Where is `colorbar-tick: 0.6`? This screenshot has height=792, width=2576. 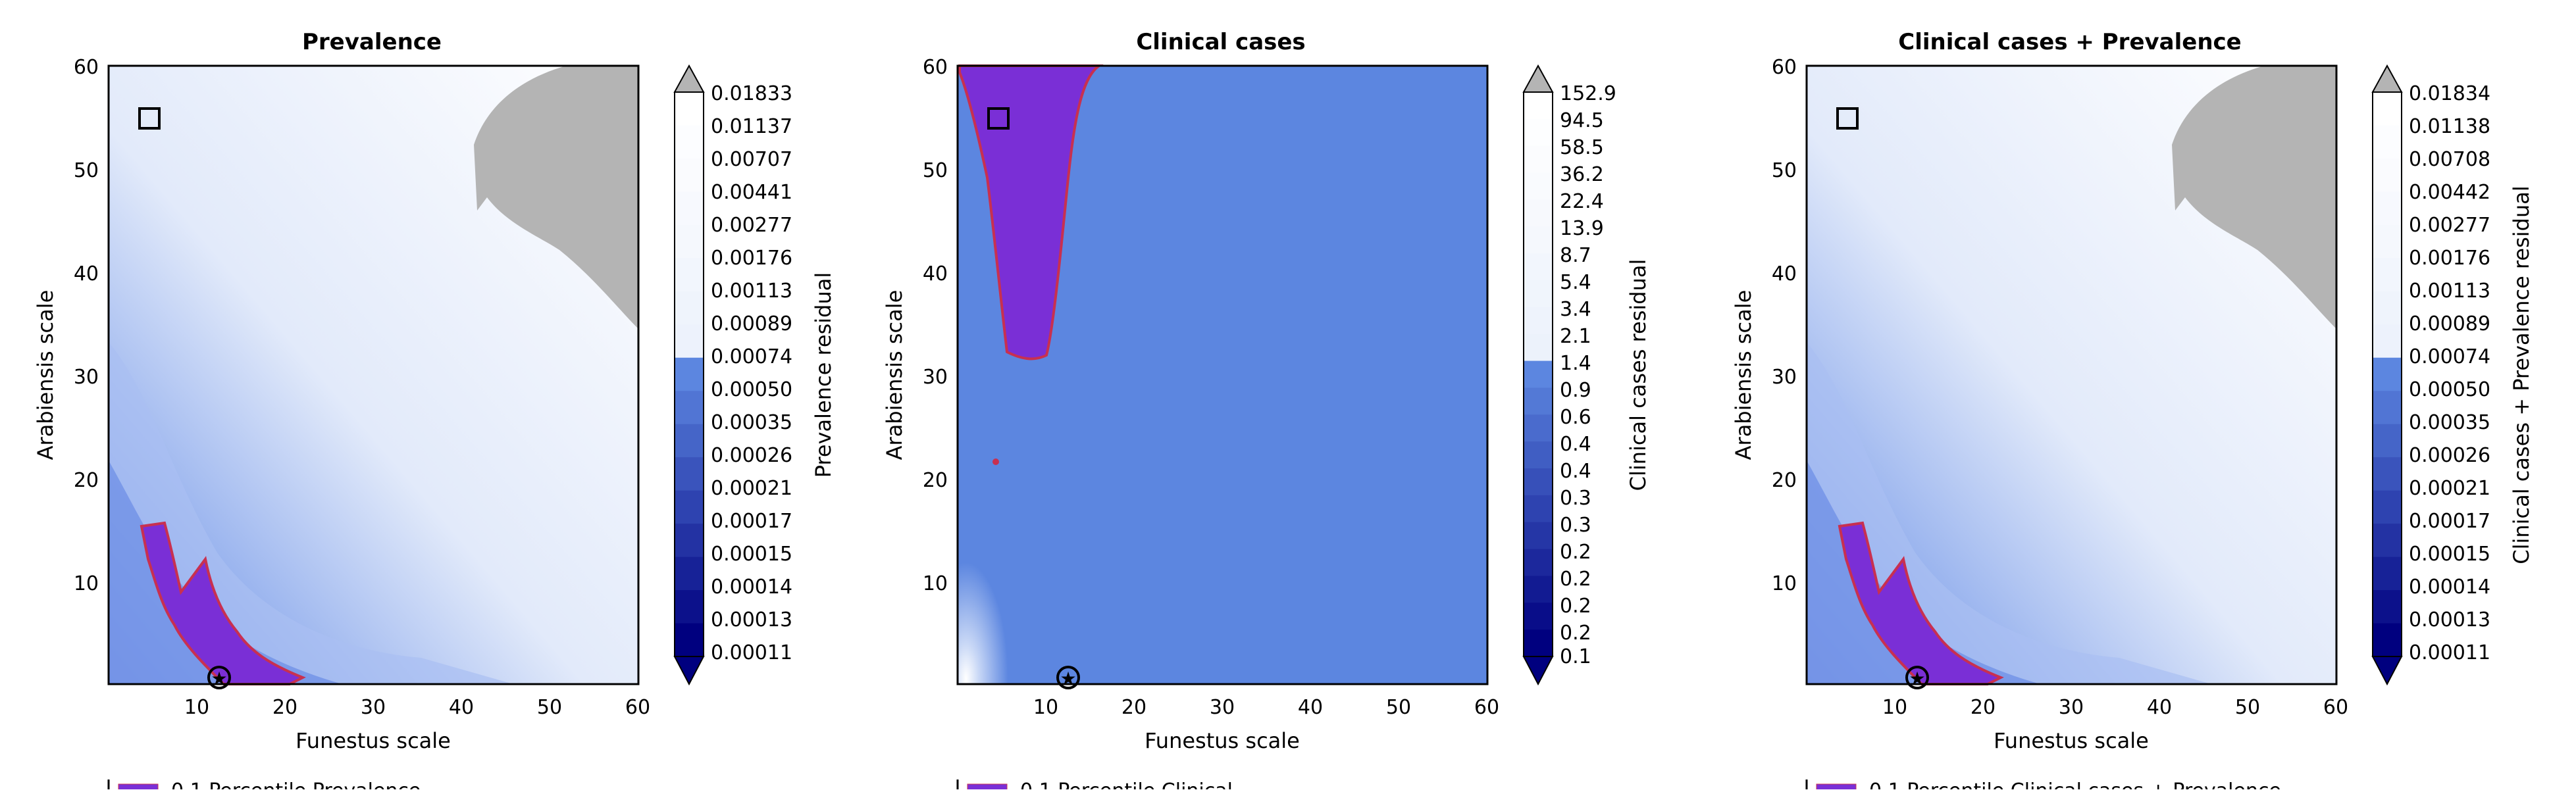 colorbar-tick: 0.6 is located at coordinates (1575, 417).